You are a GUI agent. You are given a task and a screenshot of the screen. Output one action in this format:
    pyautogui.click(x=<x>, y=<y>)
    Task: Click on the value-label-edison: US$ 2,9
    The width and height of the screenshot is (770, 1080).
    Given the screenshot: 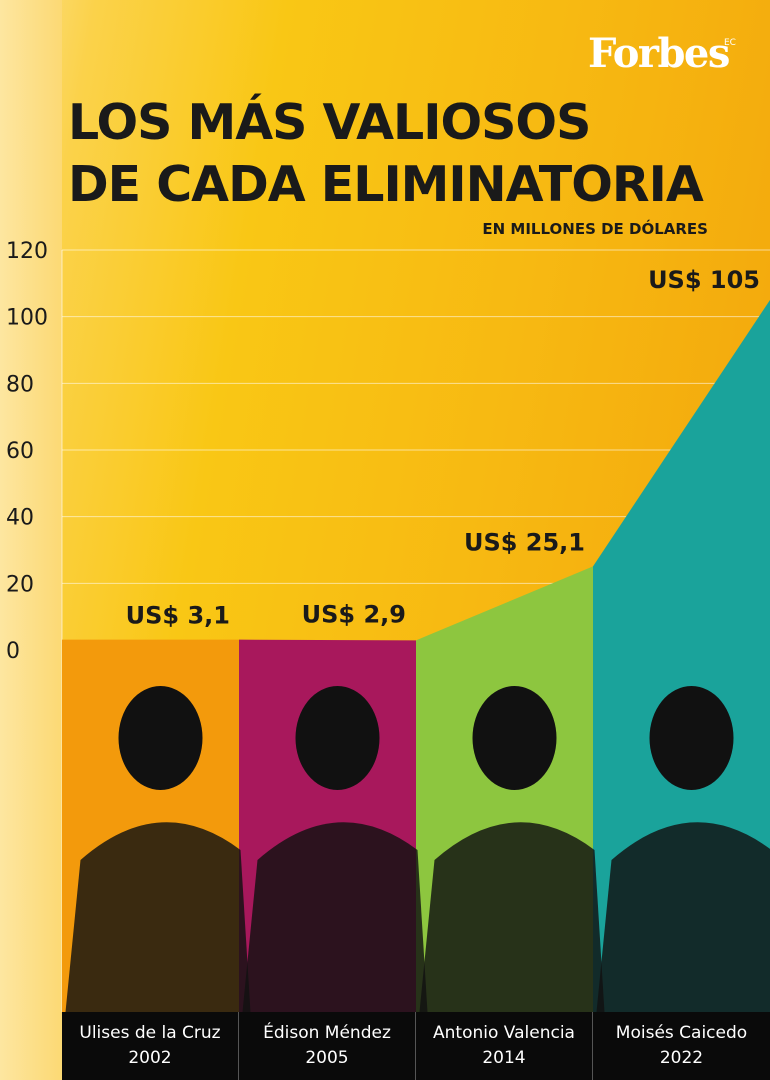 What is the action you would take?
    pyautogui.click(x=354, y=614)
    